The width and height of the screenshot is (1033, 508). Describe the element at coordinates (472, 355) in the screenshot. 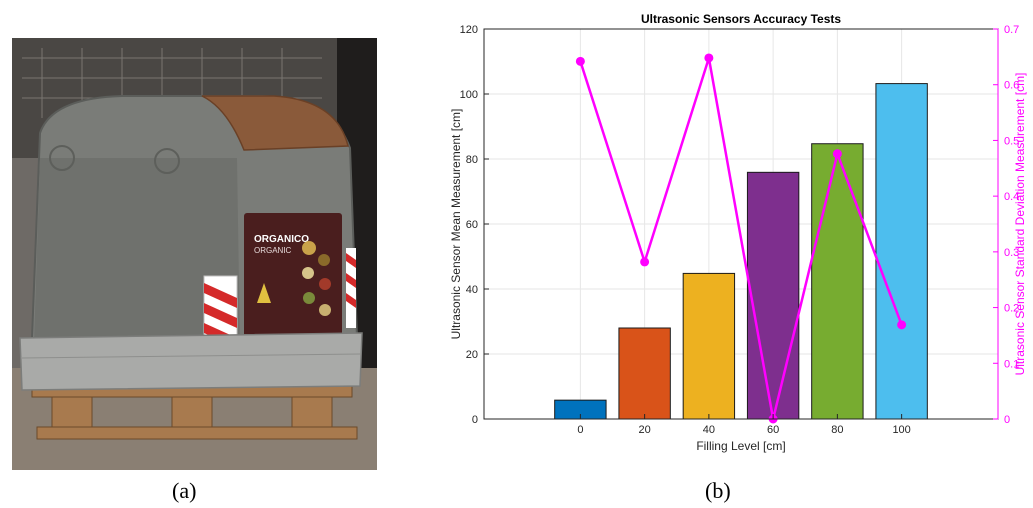

I see `y-tick-label: 20` at that location.